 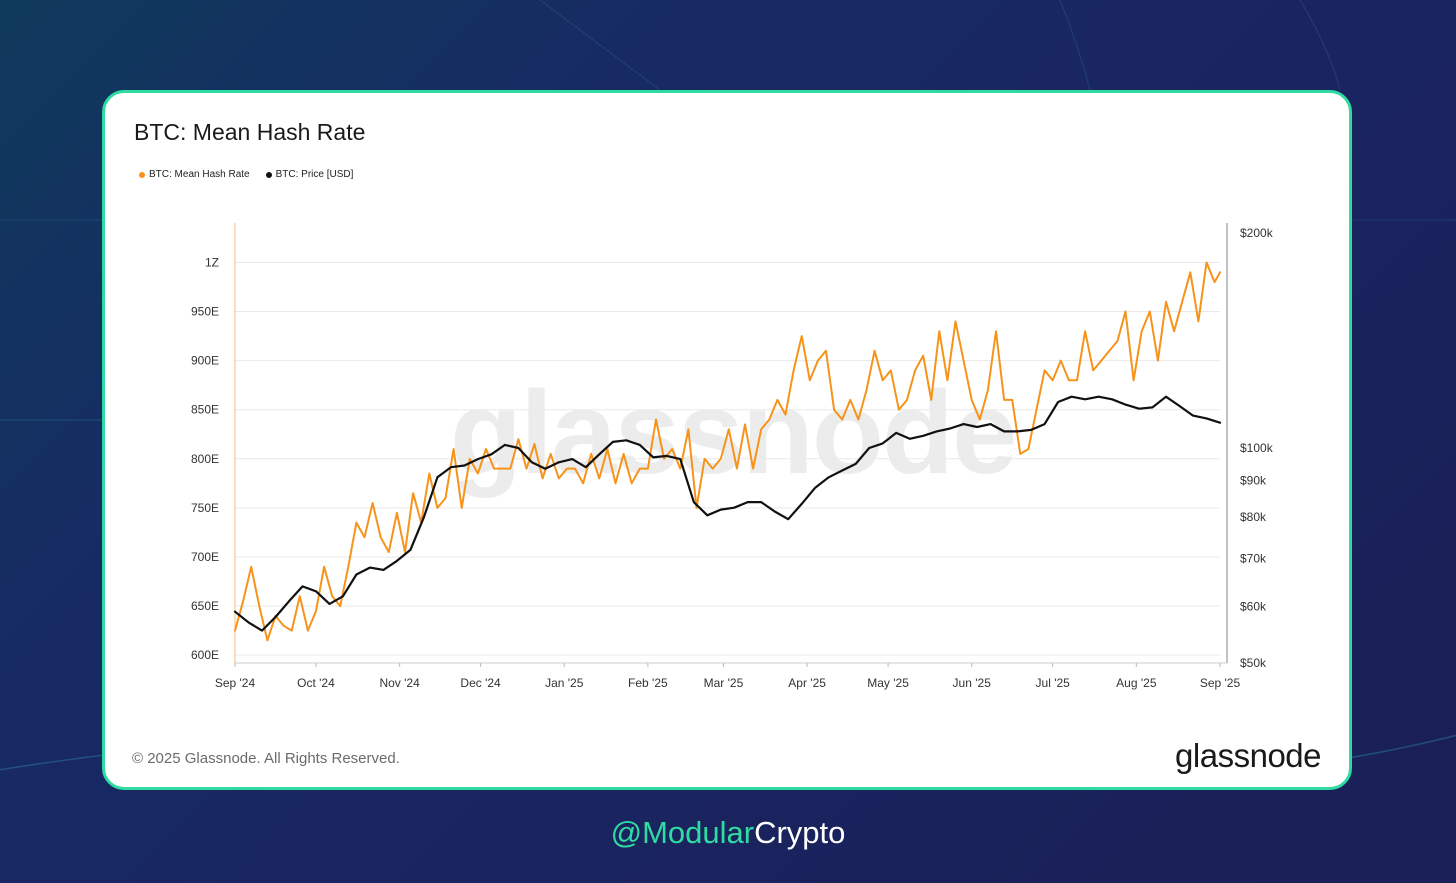 I want to click on left-tick-label: 800E, so click(x=205, y=459).